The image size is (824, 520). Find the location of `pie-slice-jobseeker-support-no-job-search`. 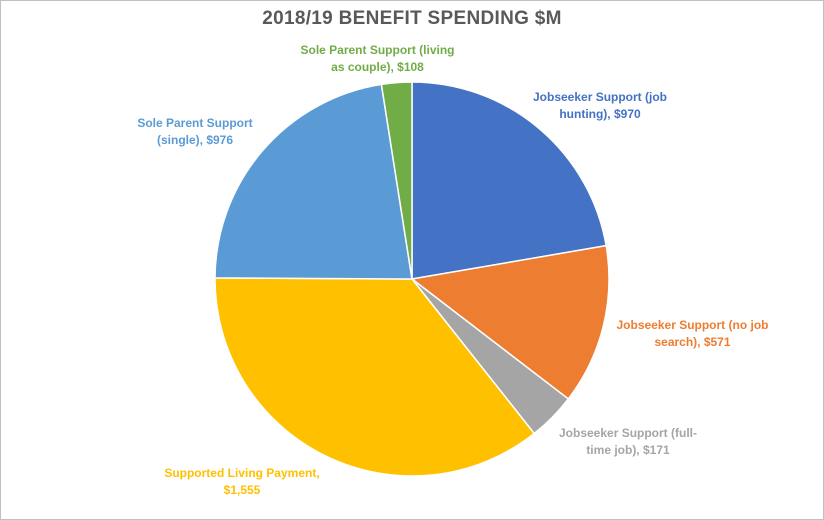

pie-slice-jobseeker-support-no-job-search is located at coordinates (510, 322).